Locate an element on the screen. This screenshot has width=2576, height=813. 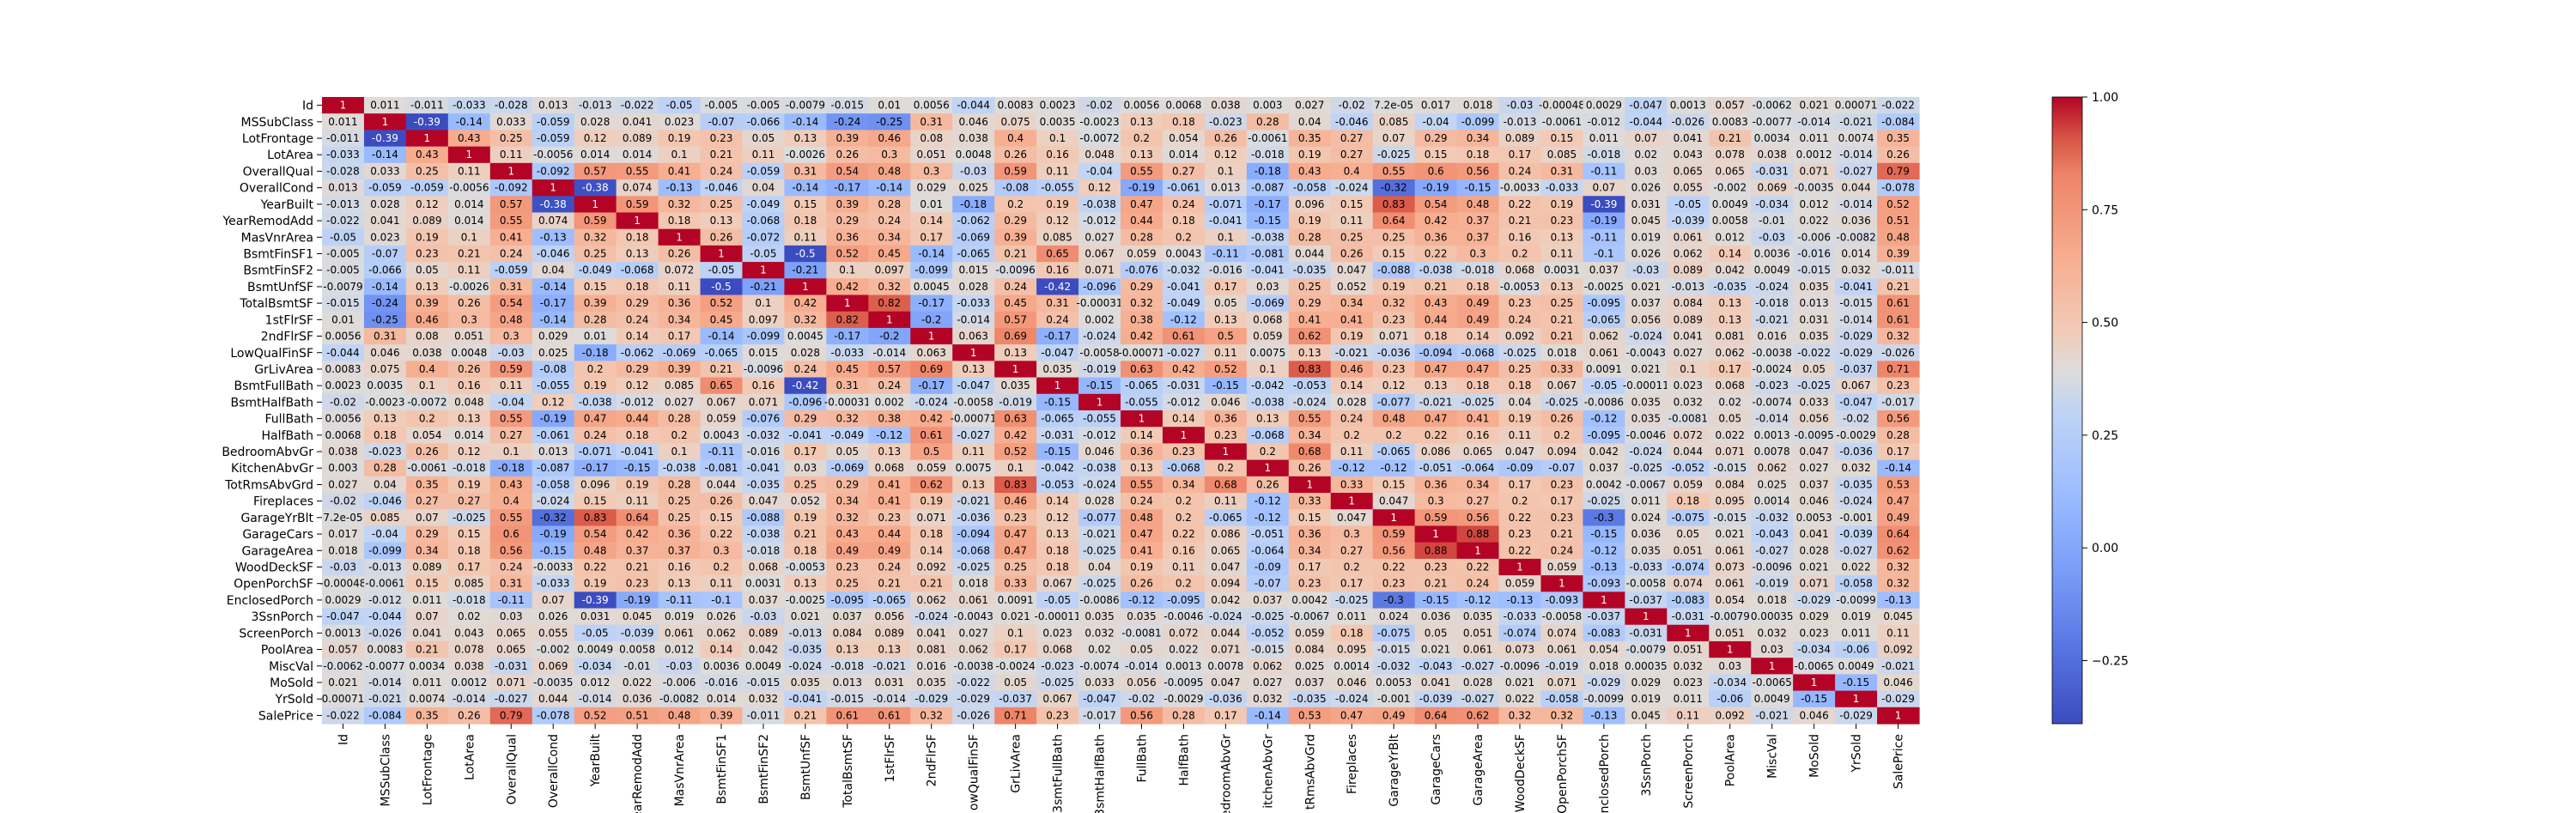
cell-value-label: -0.025 is located at coordinates (1605, 501).